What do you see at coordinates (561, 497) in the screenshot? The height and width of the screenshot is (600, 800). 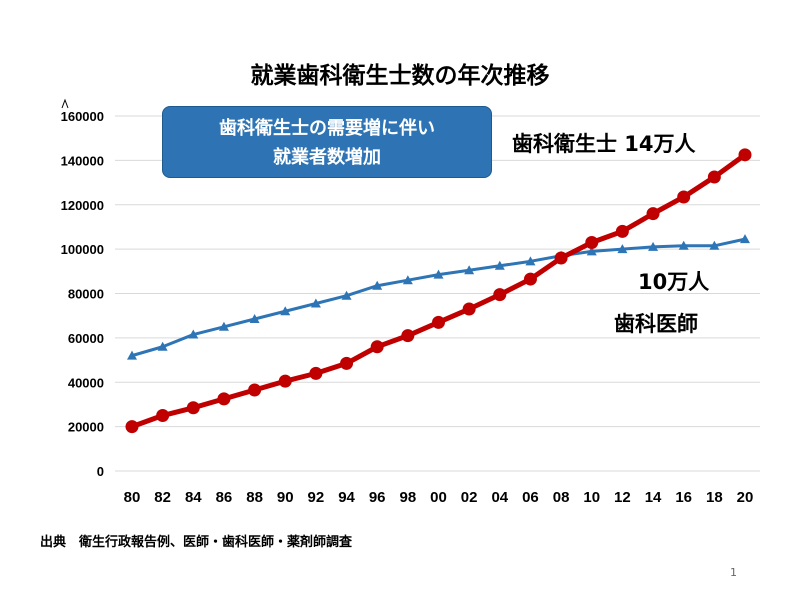 I see `x-tick-label: 08` at bounding box center [561, 497].